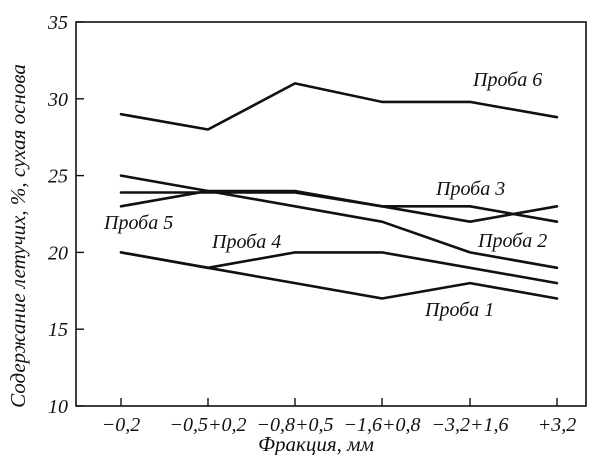  What do you see at coordinates (58, 177) in the screenshot?
I see `y-tick-label: 25` at bounding box center [58, 177].